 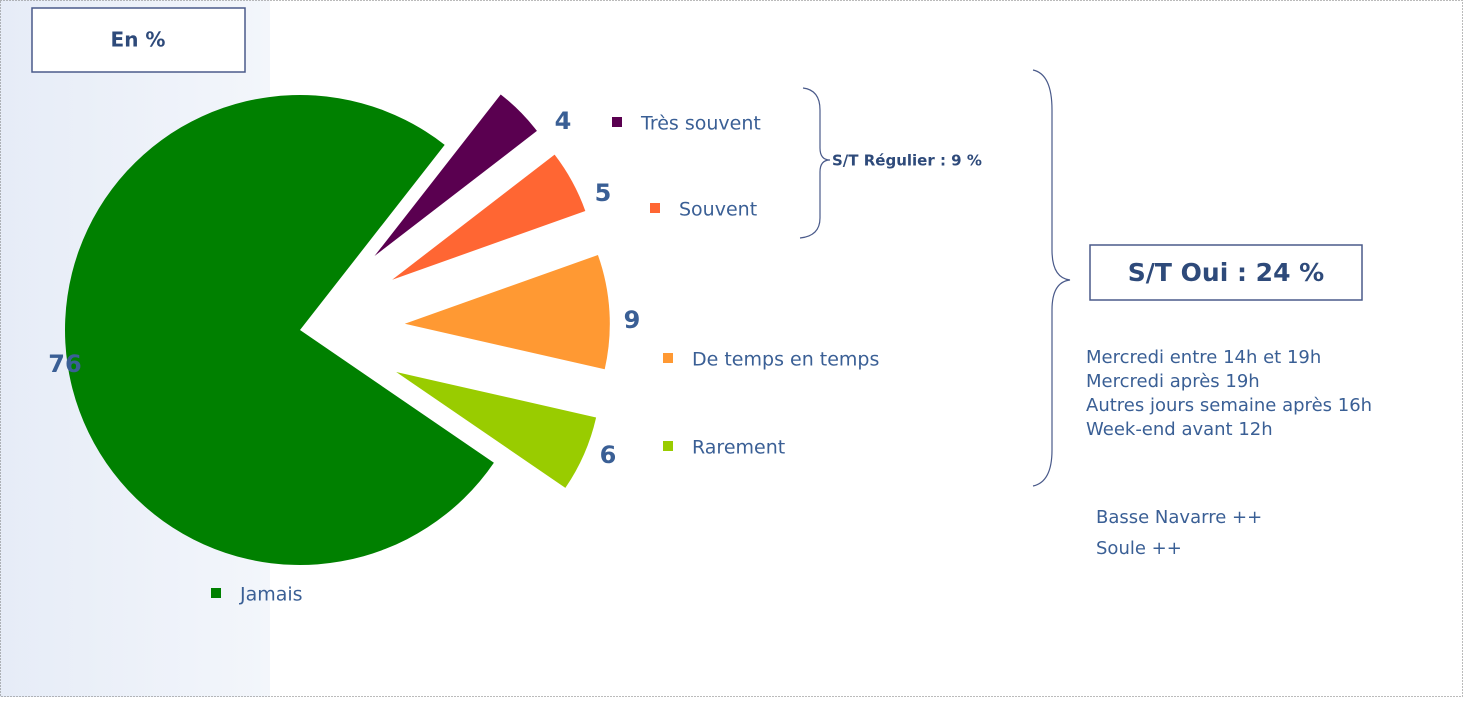 I want to click on legend-label: Jamais, so click(x=271, y=595).